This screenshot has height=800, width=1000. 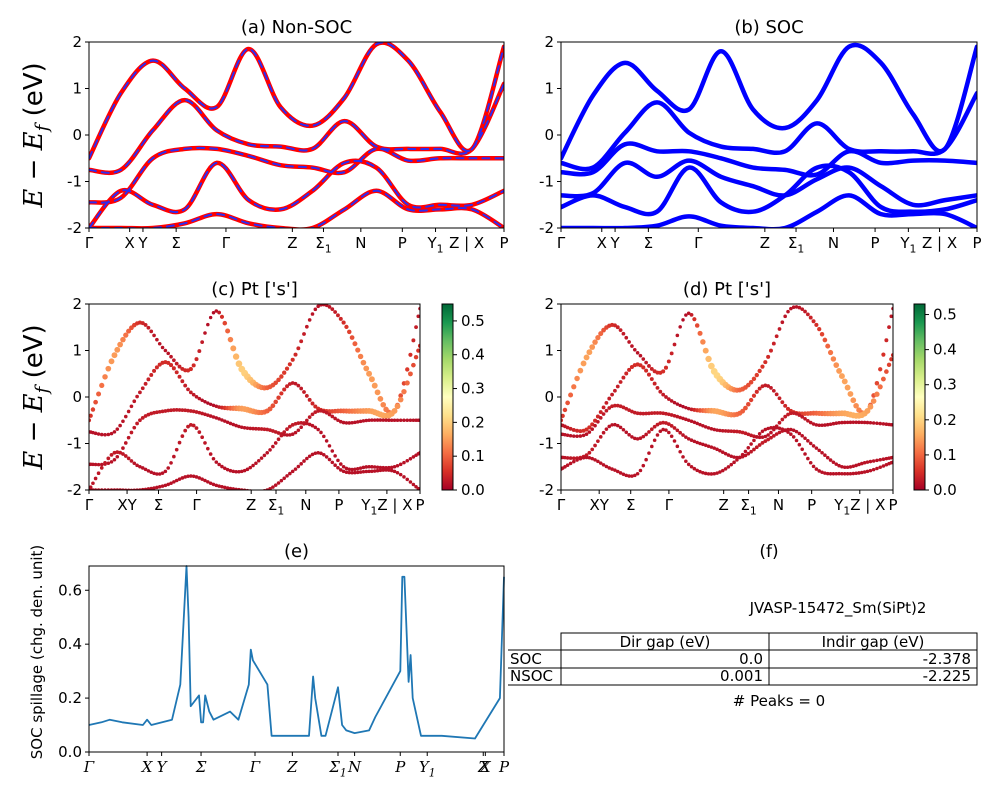 What do you see at coordinates (630, 505) in the screenshot?
I see `panel-d-xtick-label-2: Σ` at bounding box center [630, 505].